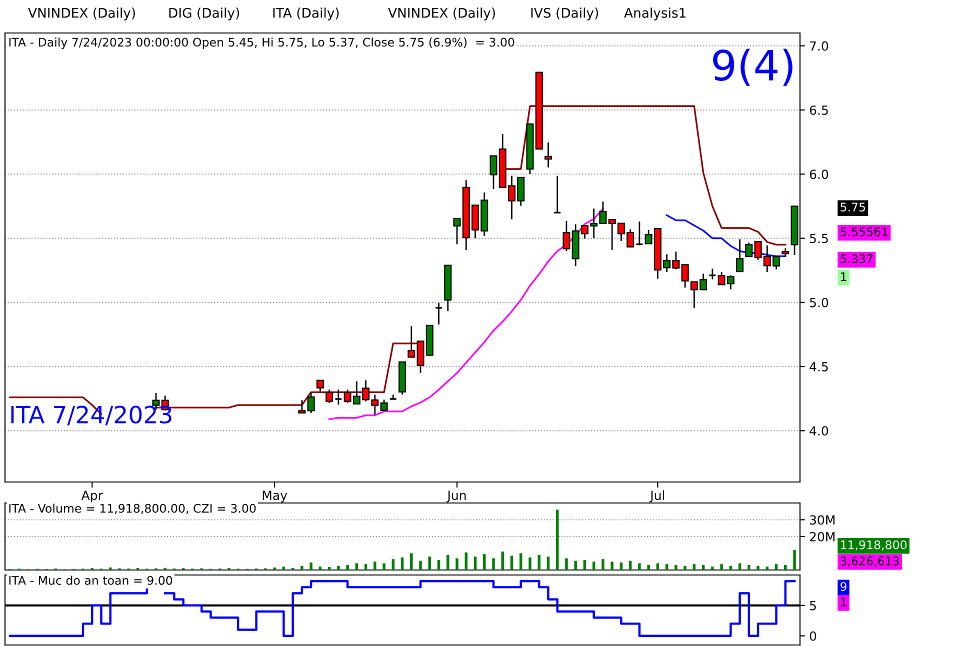 Image resolution: width=955 pixels, height=646 pixels. Describe the element at coordinates (564, 14) in the screenshot. I see `text: IVS (Daily)` at that location.